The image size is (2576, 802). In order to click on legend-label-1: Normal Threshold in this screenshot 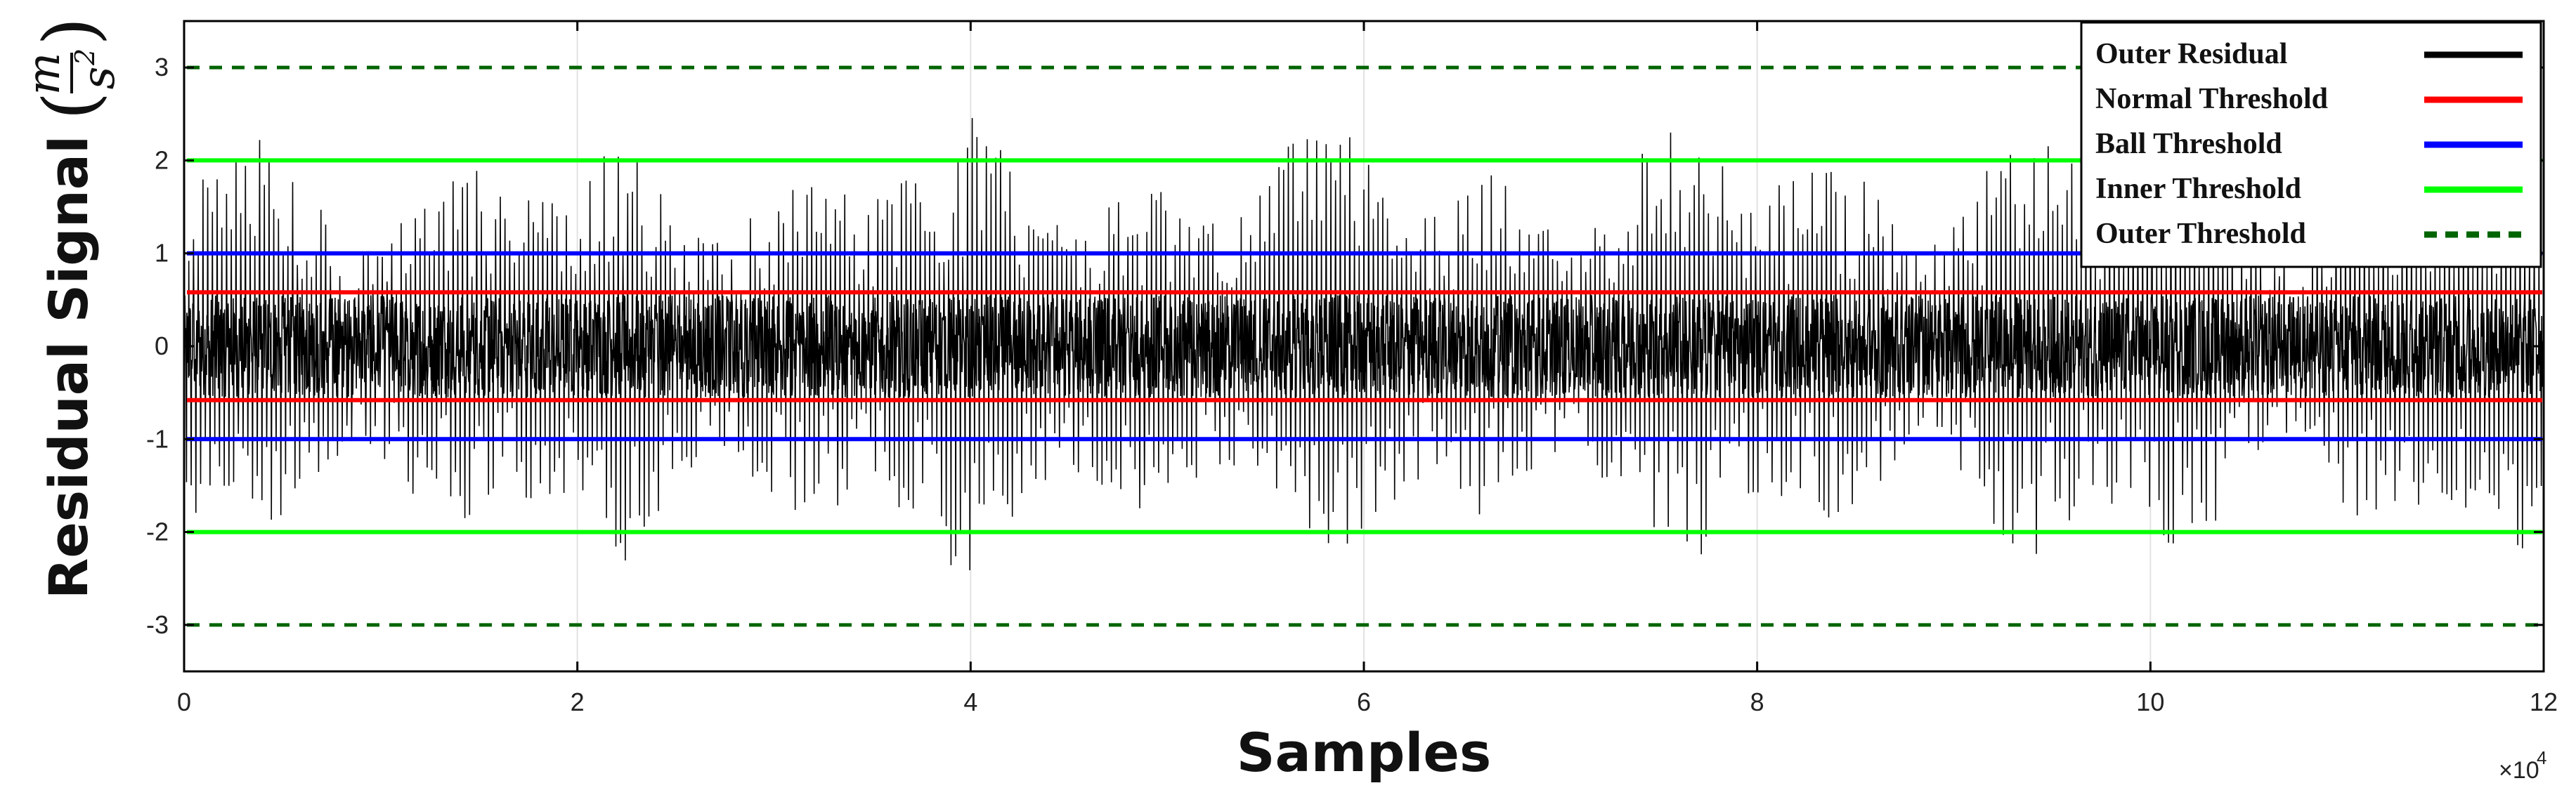, I will do `click(2211, 99)`.